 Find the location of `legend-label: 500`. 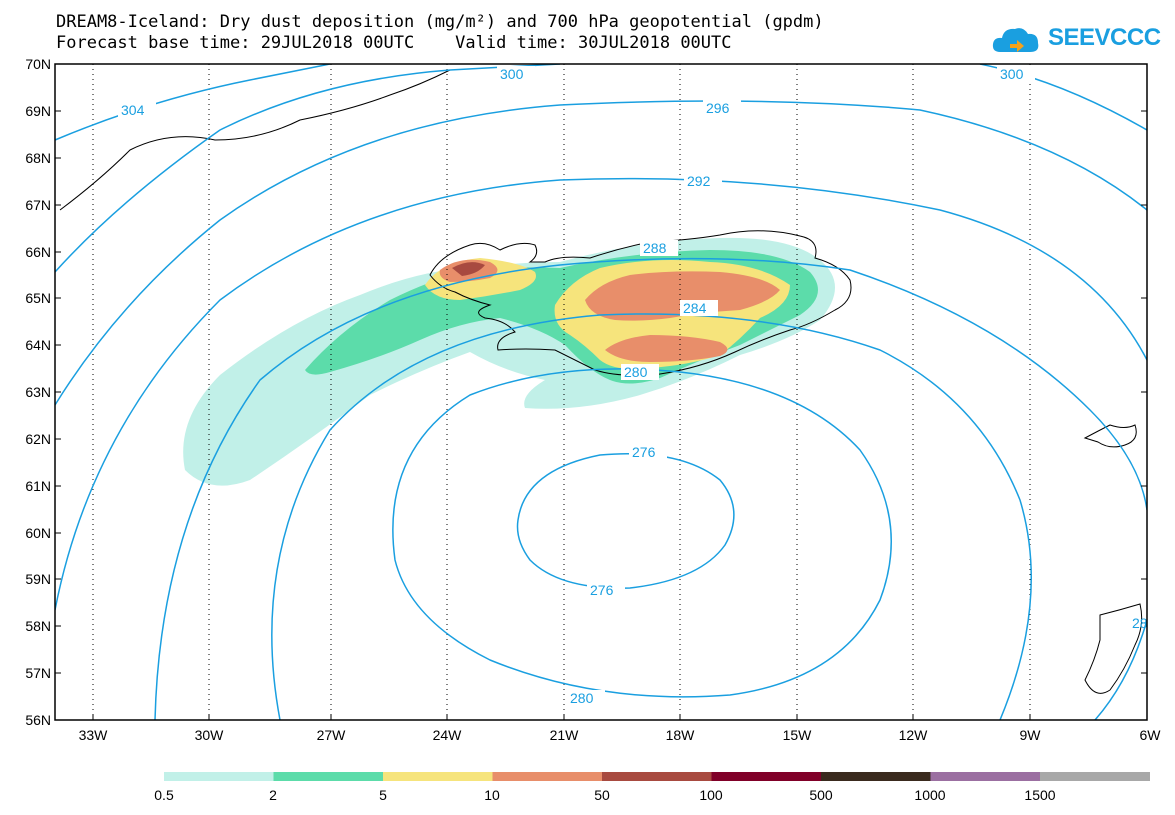

legend-label: 500 is located at coordinates (821, 795).